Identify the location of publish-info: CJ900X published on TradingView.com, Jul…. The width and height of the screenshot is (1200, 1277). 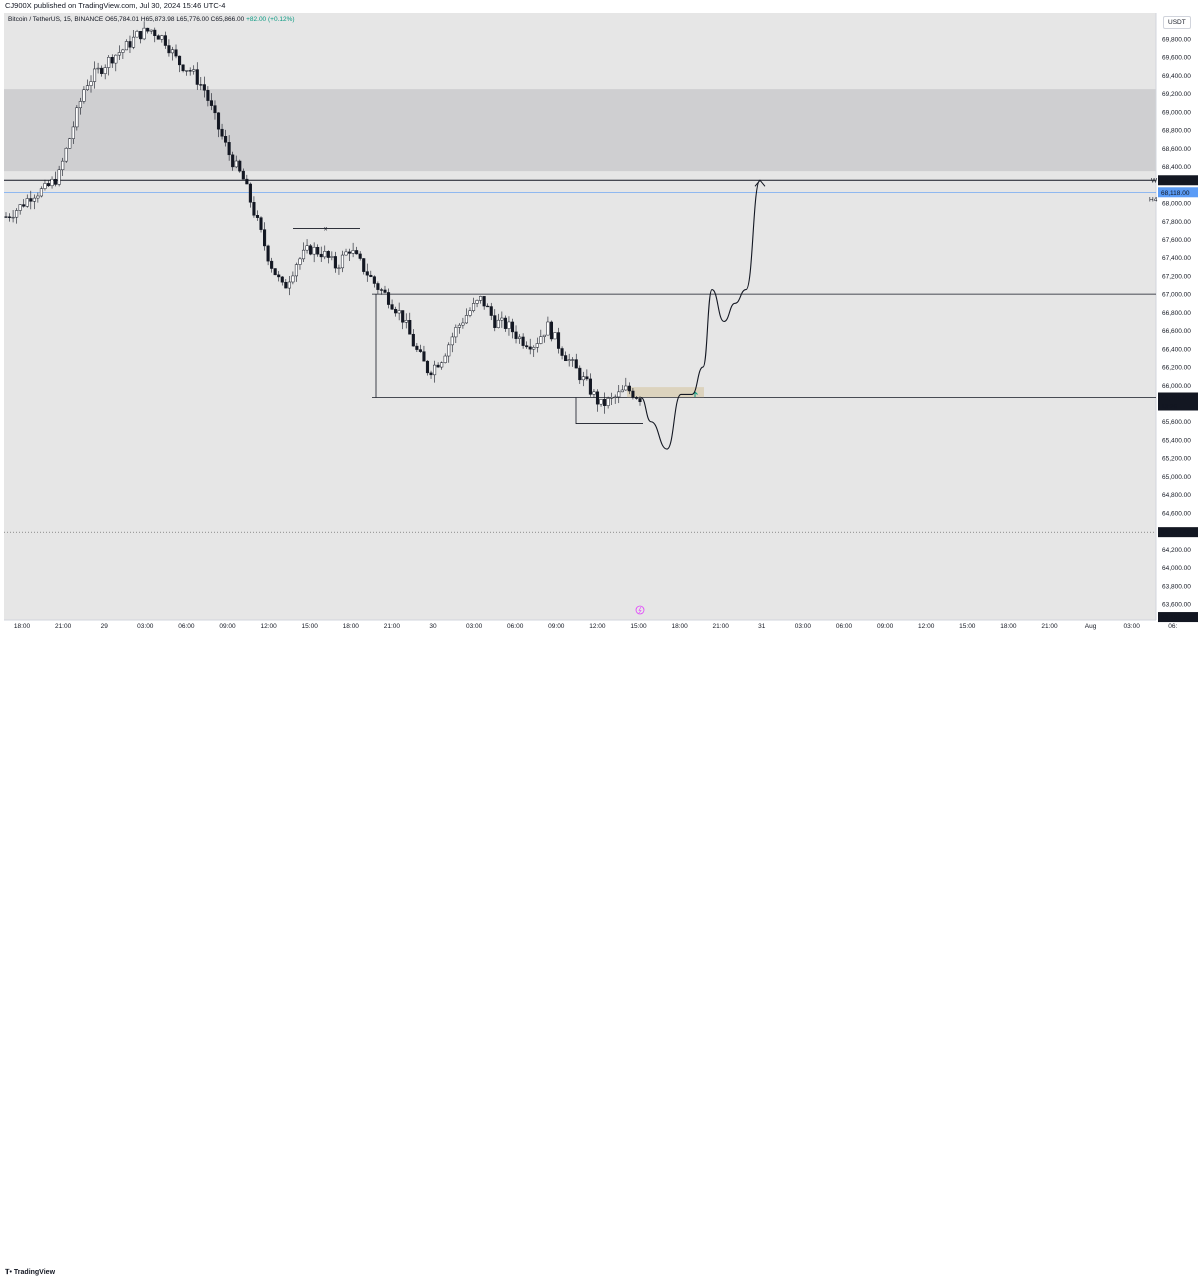
(115, 5).